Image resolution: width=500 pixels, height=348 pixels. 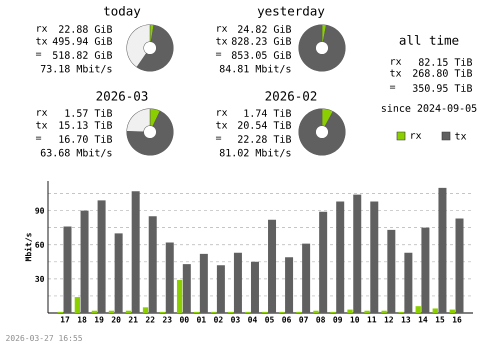 I want to click on text: 15.13 TiB, so click(x=85, y=125).